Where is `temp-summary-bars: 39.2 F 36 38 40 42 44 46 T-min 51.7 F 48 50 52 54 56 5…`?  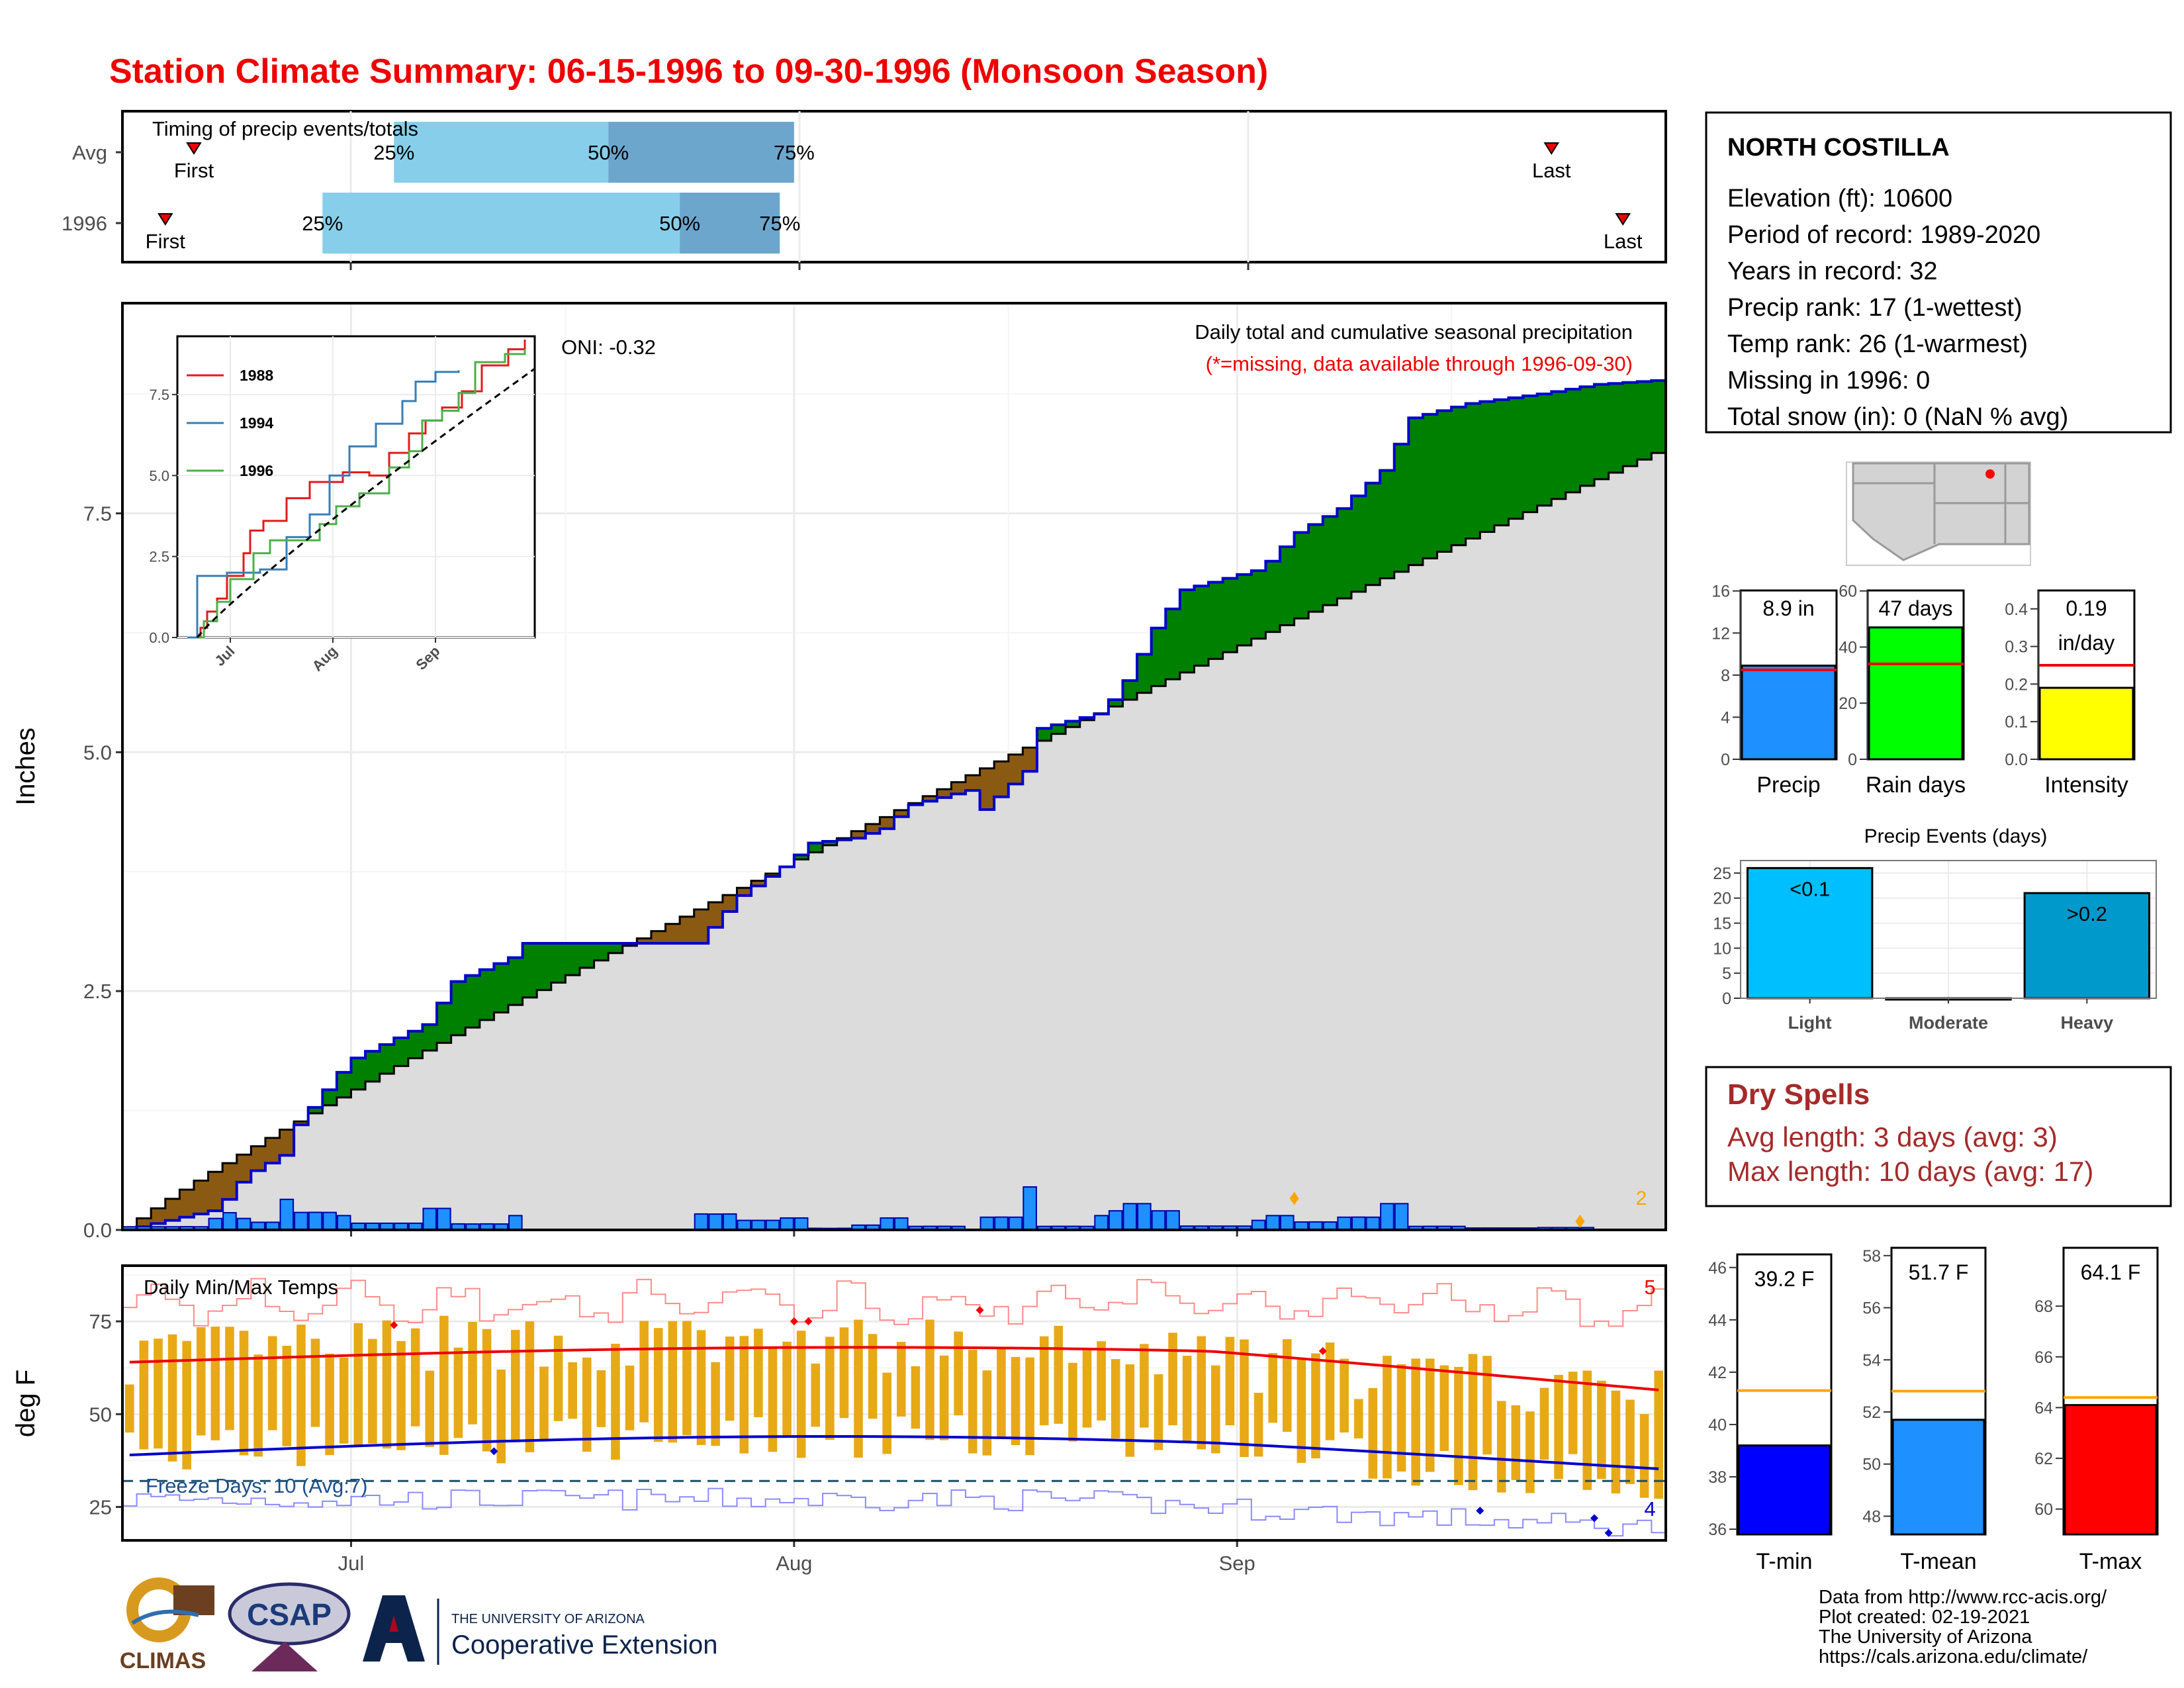
temp-summary-bars: 39.2 F 36 38 40 42 44 46 T-min 51.7 F 48 50 52 54 56 5… is located at coordinates (1934, 1410).